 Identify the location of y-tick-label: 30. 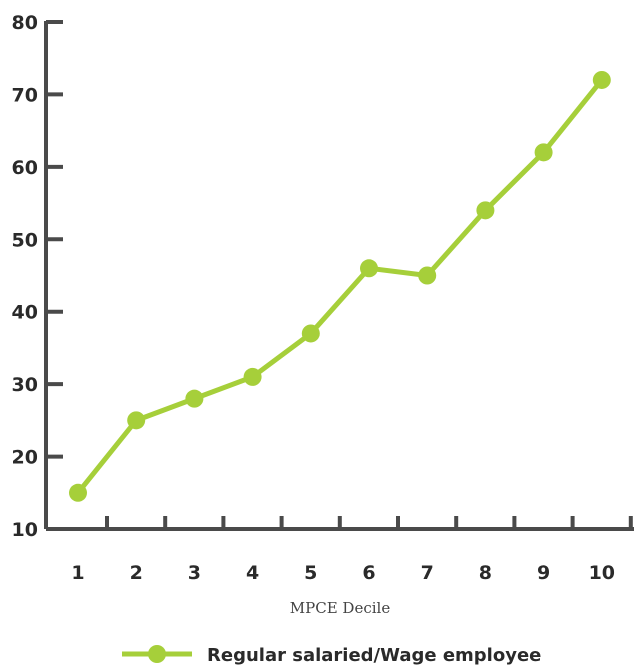
(25, 385).